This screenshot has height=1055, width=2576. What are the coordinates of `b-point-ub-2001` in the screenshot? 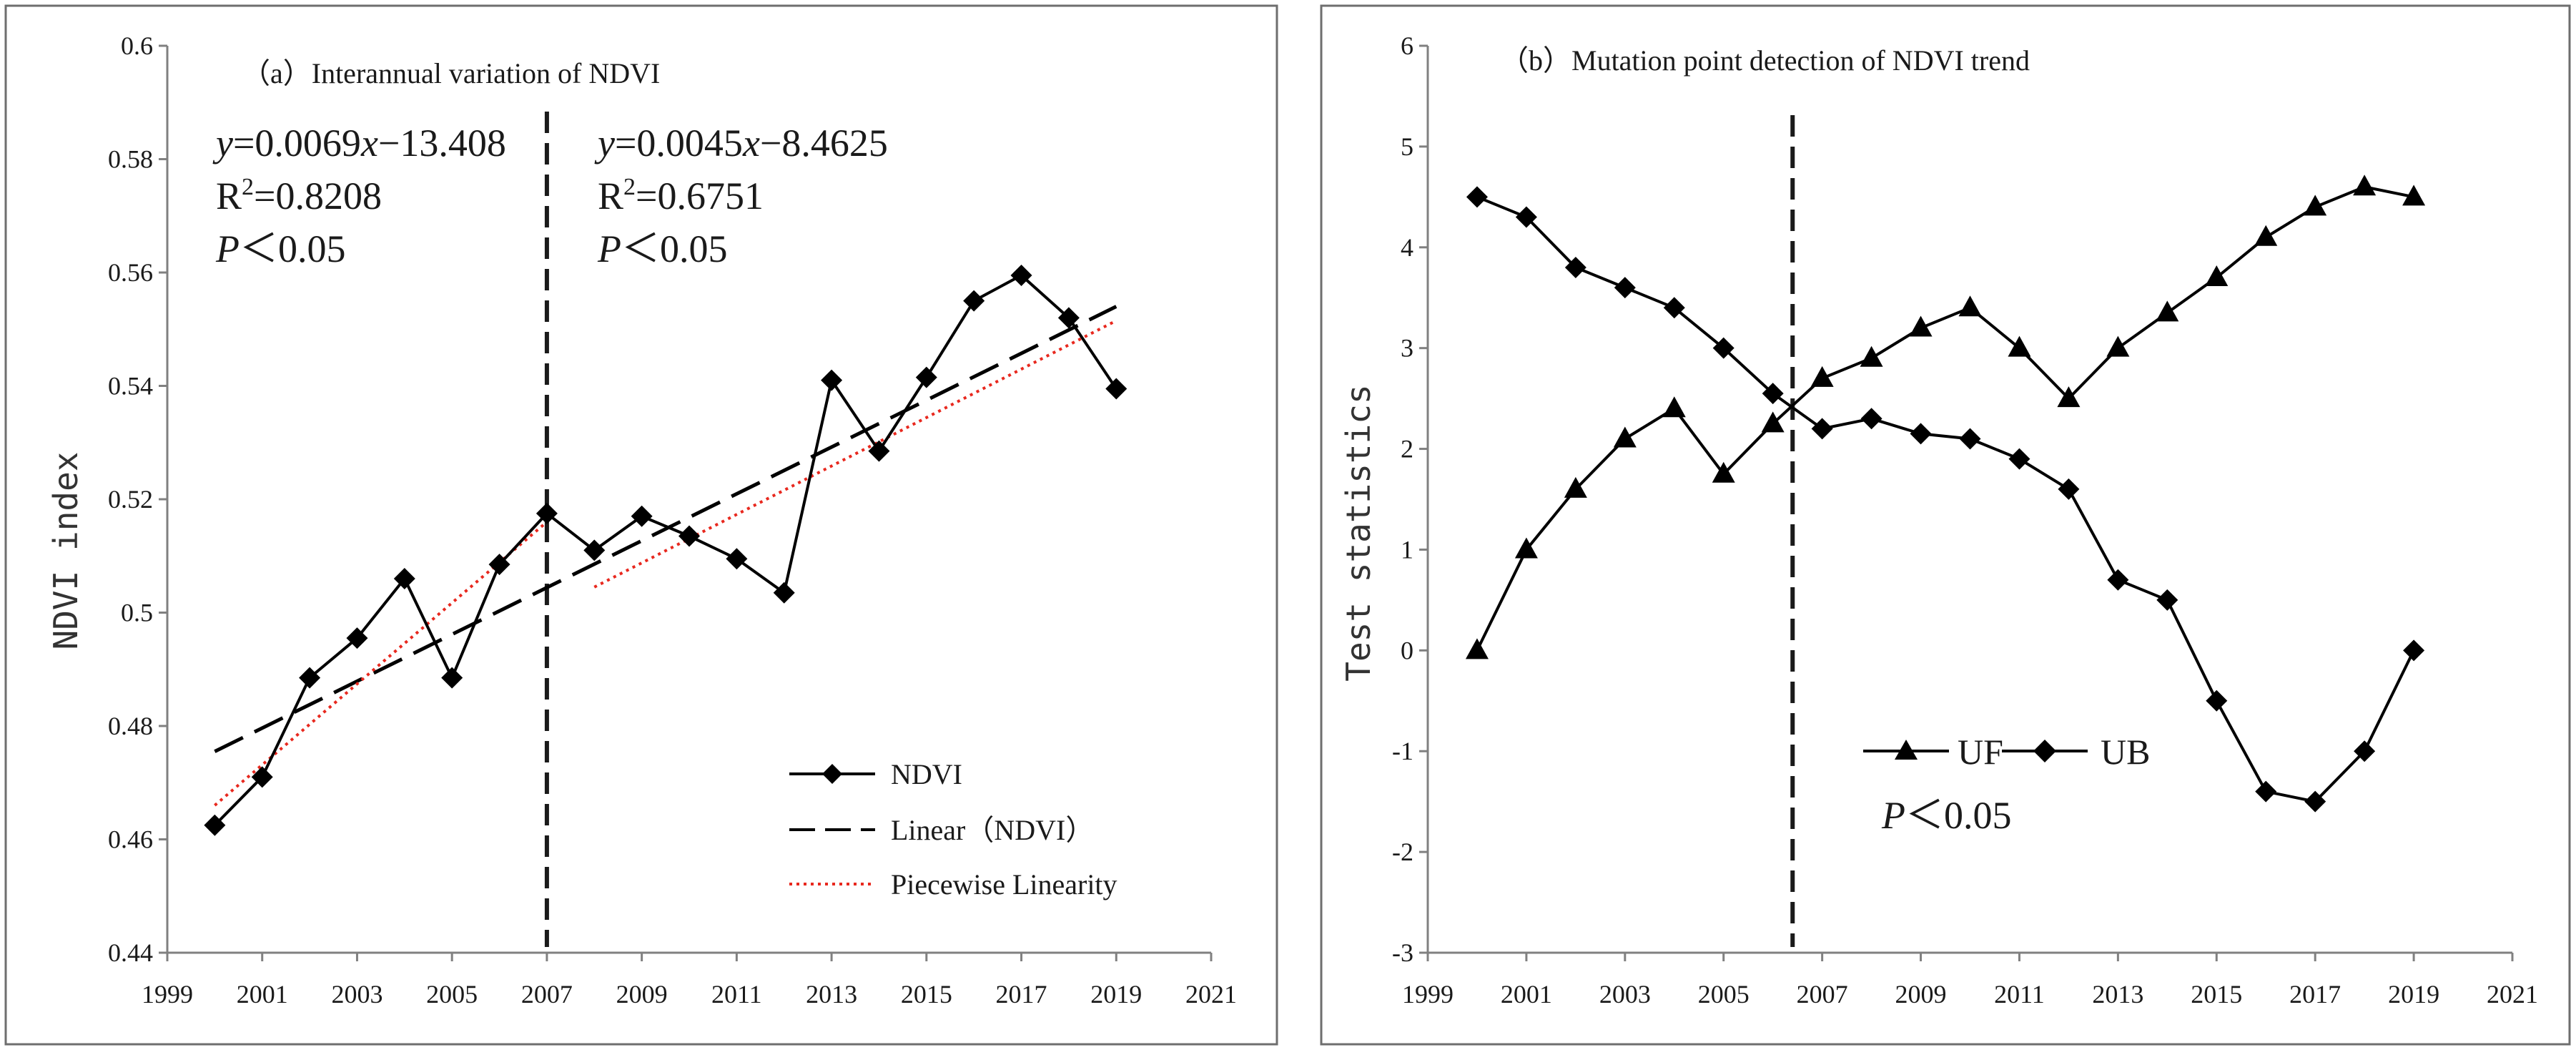 It's located at (1526, 217).